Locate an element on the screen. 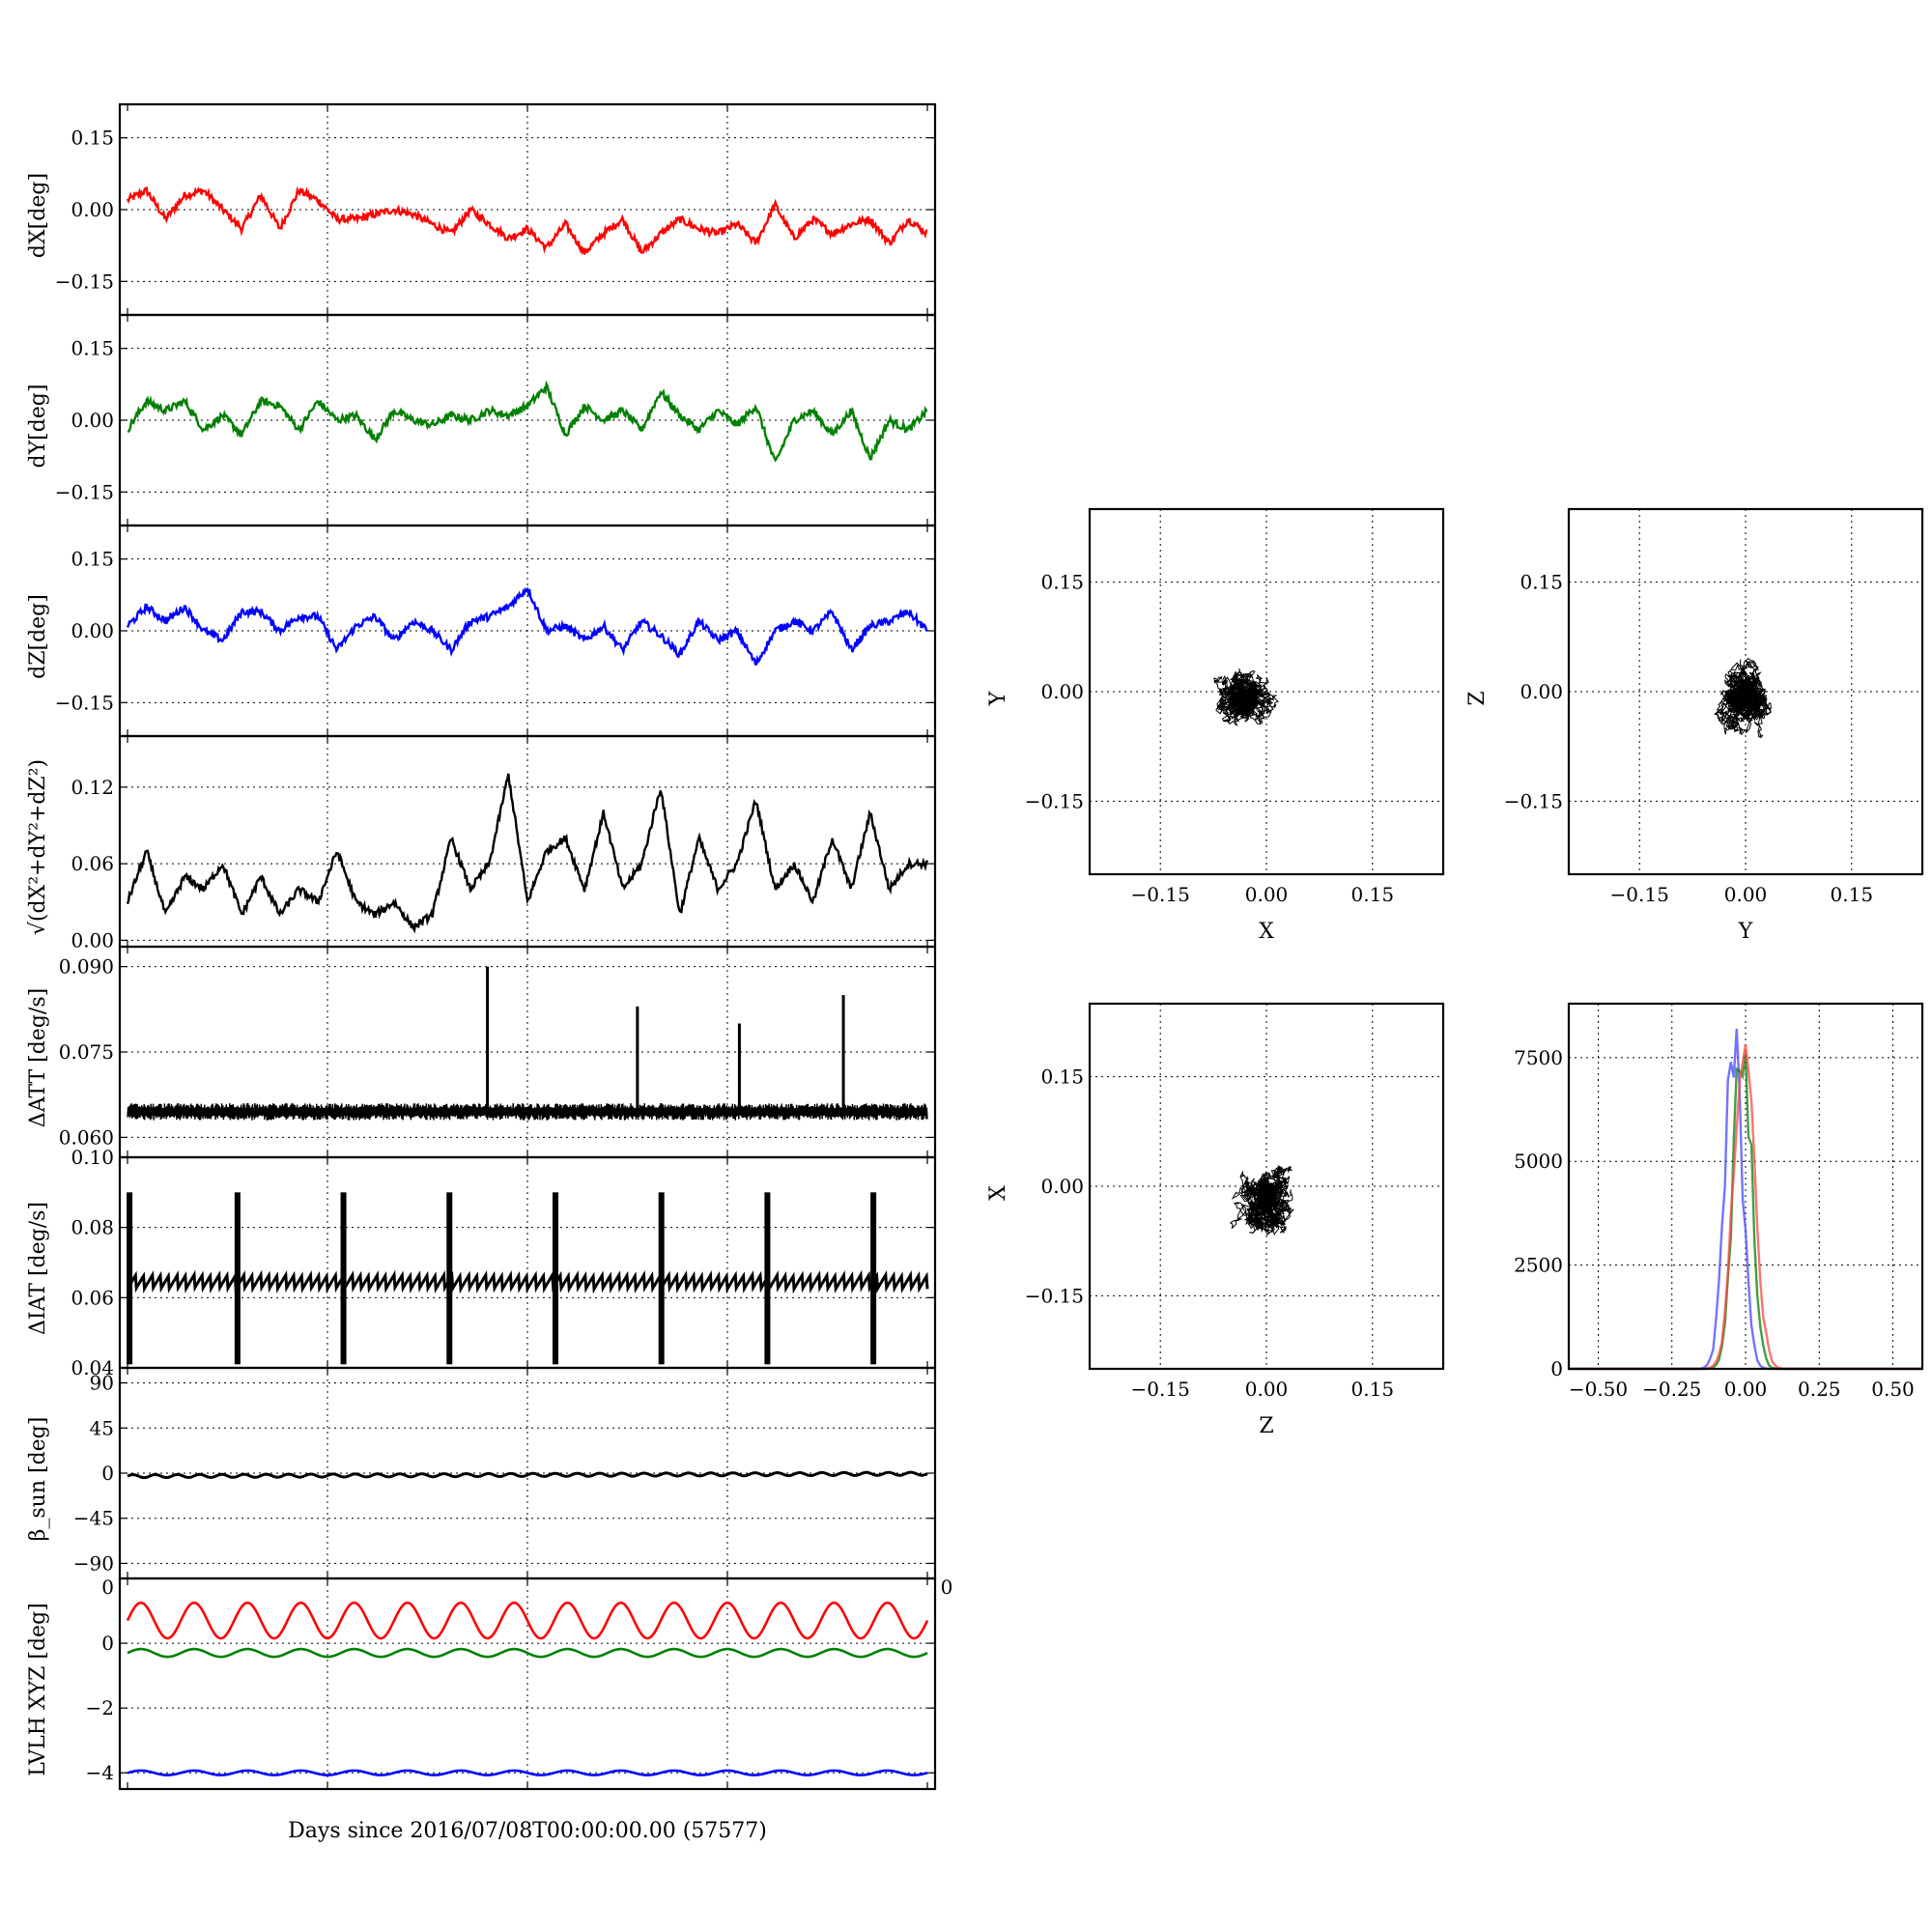 The height and width of the screenshot is (1932, 1932). x-axis-label-syz: Y is located at coordinates (1745, 932).